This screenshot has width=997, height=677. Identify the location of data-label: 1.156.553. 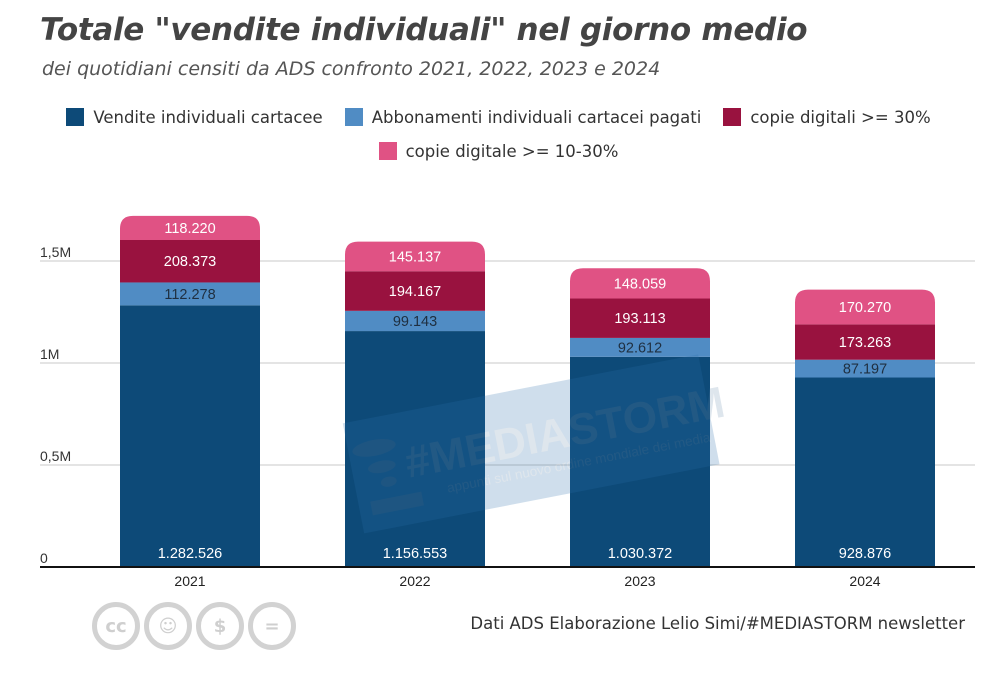
(415, 554).